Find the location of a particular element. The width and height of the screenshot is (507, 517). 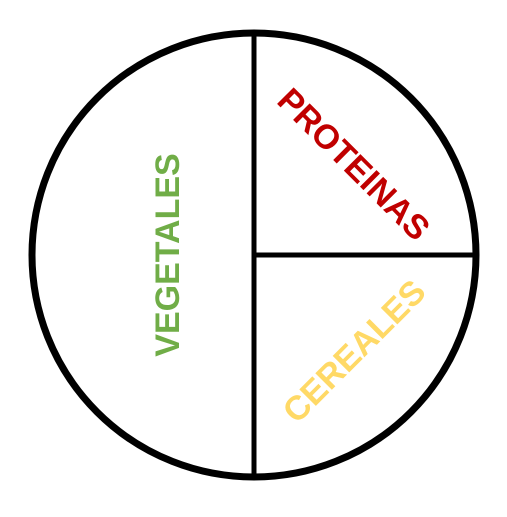

proteins-label: PROTEINAS is located at coordinates (353, 164).